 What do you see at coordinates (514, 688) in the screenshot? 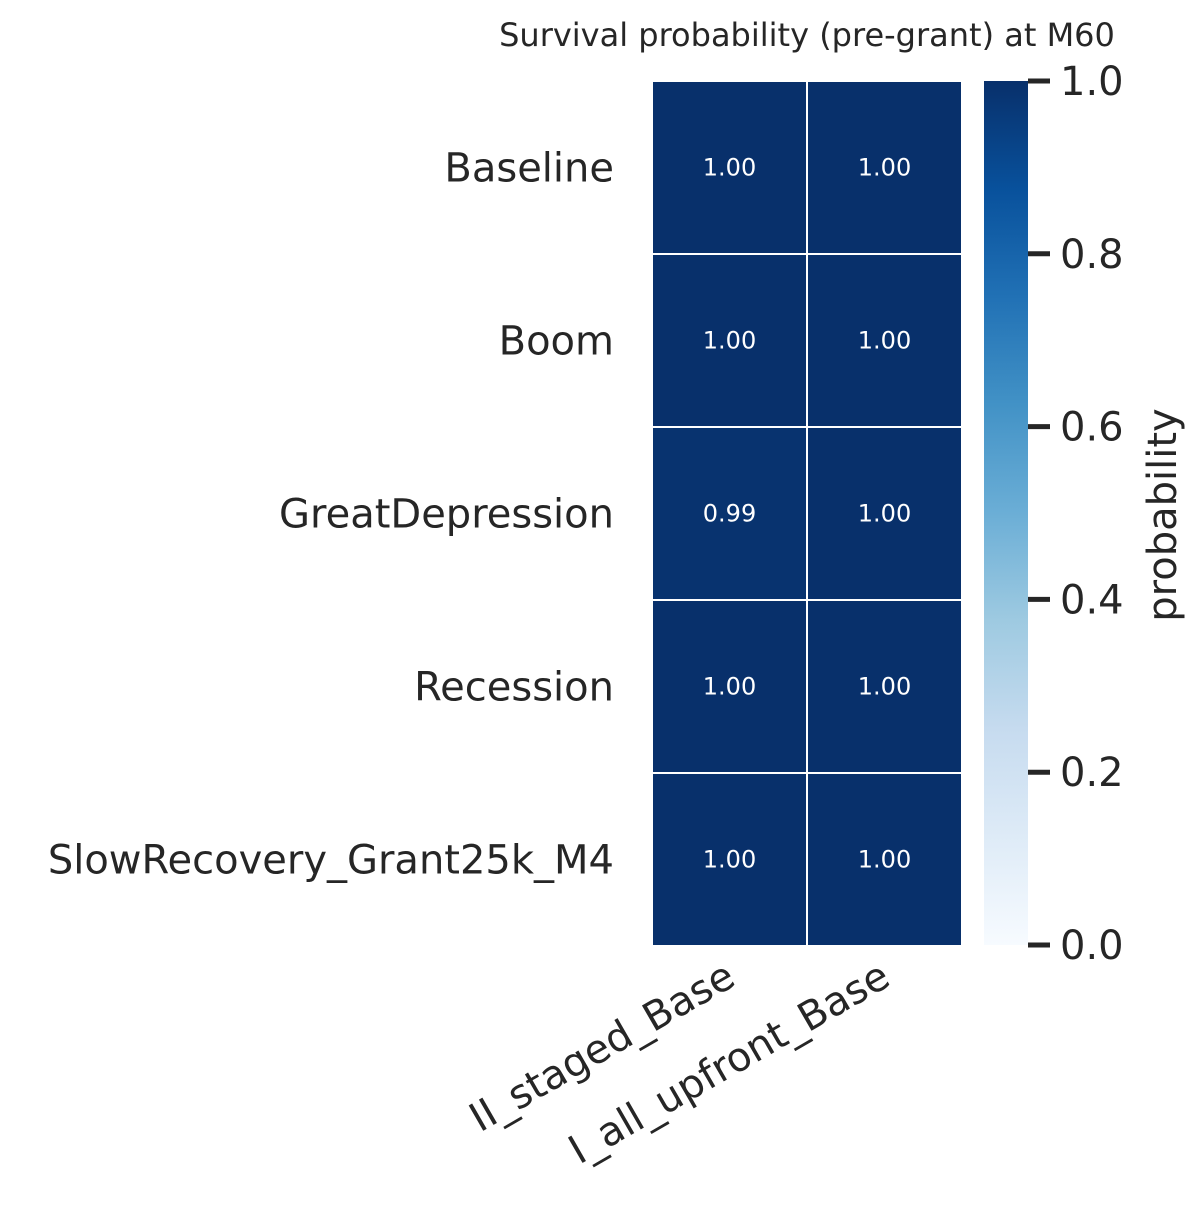
I see `row-label: Recession` at bounding box center [514, 688].